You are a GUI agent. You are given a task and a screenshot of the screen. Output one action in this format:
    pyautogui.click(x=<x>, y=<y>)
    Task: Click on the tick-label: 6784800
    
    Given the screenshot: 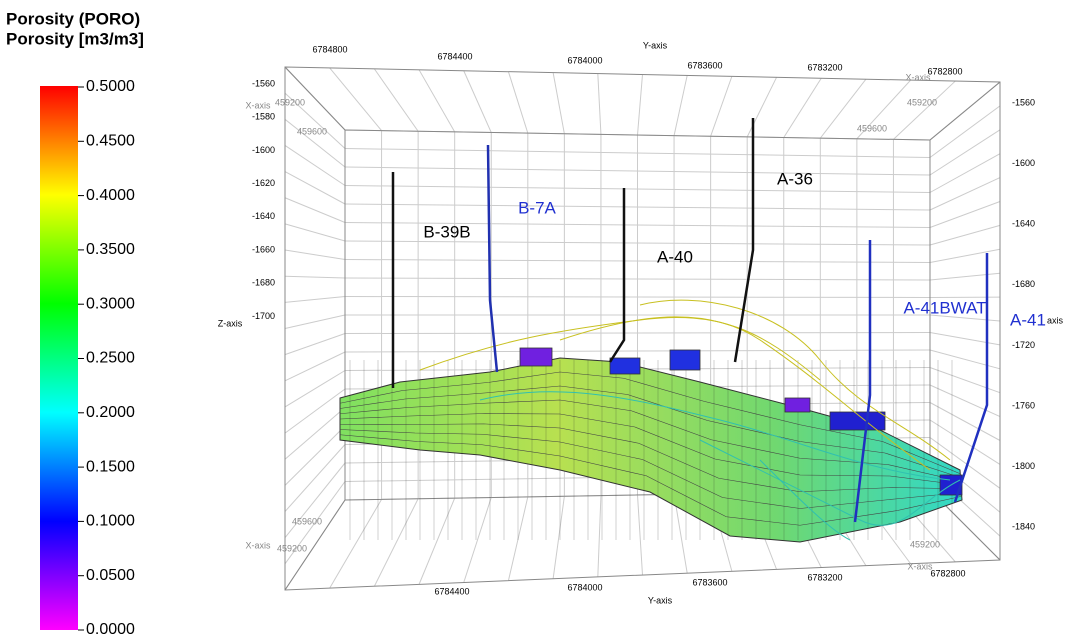 What is the action you would take?
    pyautogui.click(x=329, y=49)
    